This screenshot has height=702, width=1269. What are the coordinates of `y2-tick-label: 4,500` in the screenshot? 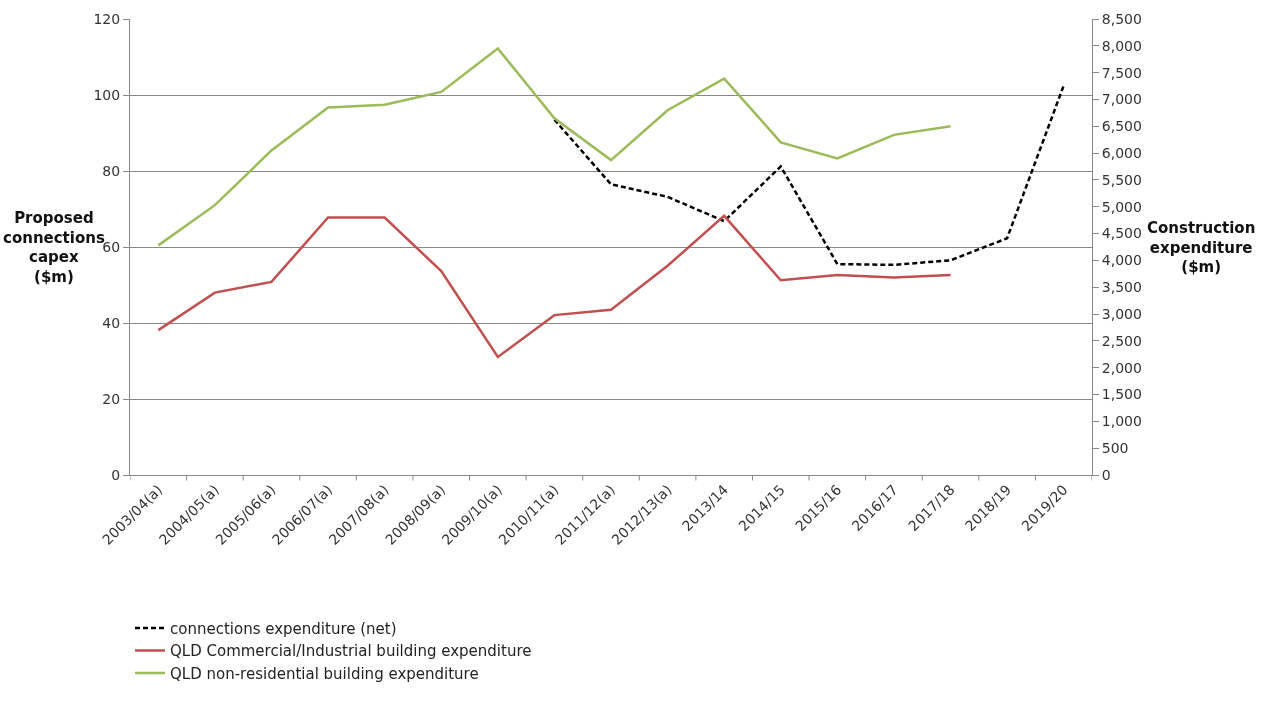 It's located at (1121, 233).